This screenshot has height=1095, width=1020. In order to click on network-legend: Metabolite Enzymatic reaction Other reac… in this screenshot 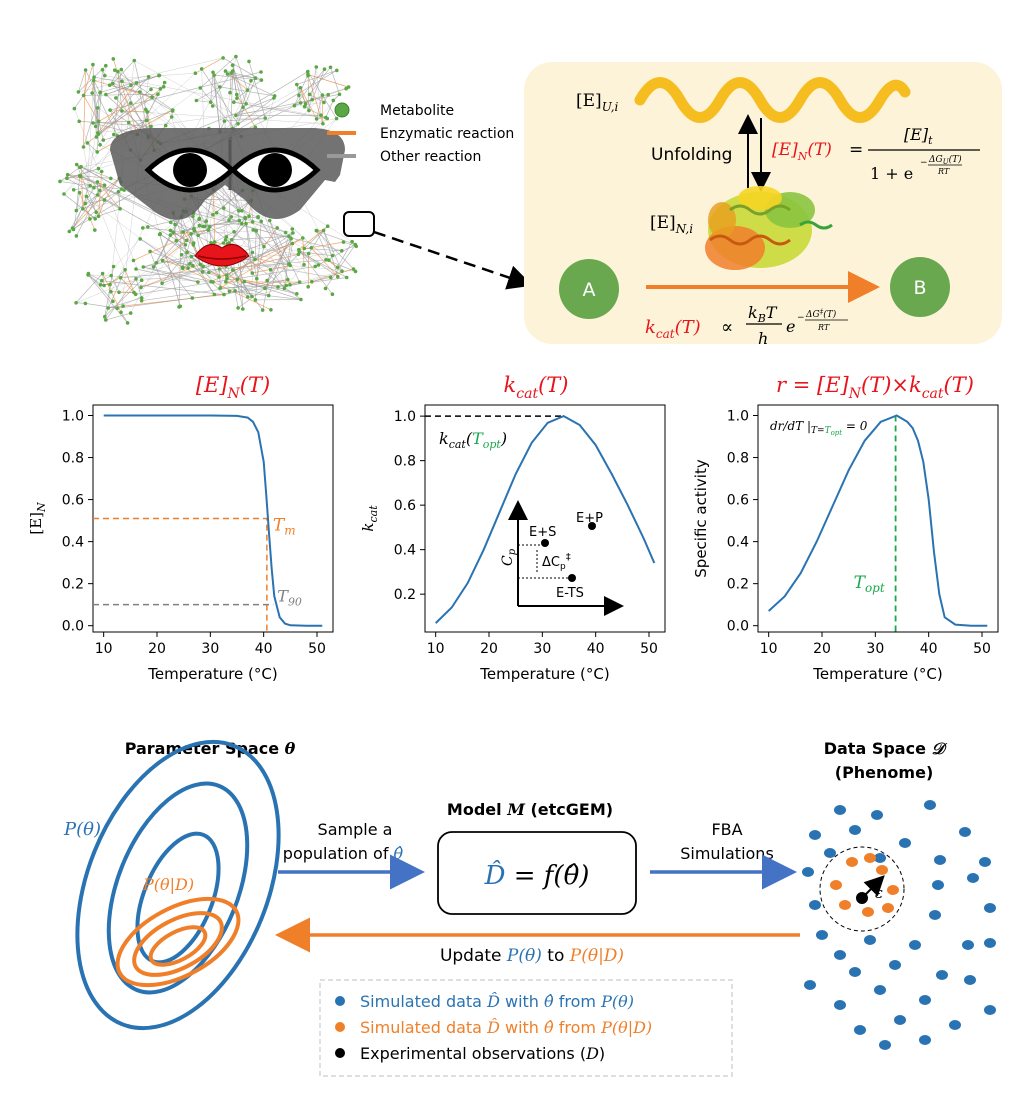, I will do `click(420, 133)`.